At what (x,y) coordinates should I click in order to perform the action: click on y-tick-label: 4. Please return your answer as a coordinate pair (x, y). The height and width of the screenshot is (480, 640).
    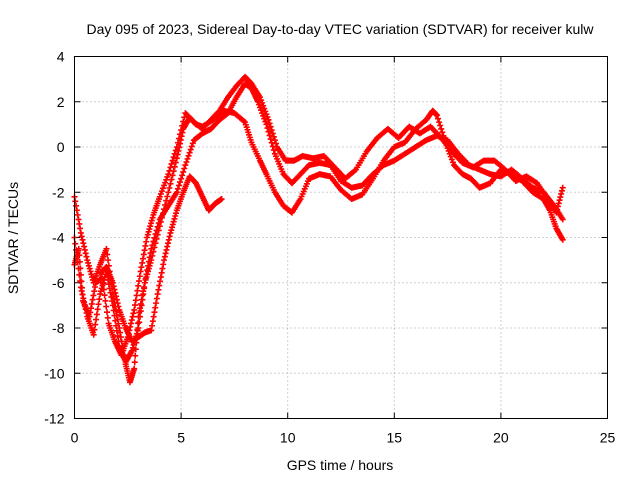
    Looking at the image, I should click on (61, 57).